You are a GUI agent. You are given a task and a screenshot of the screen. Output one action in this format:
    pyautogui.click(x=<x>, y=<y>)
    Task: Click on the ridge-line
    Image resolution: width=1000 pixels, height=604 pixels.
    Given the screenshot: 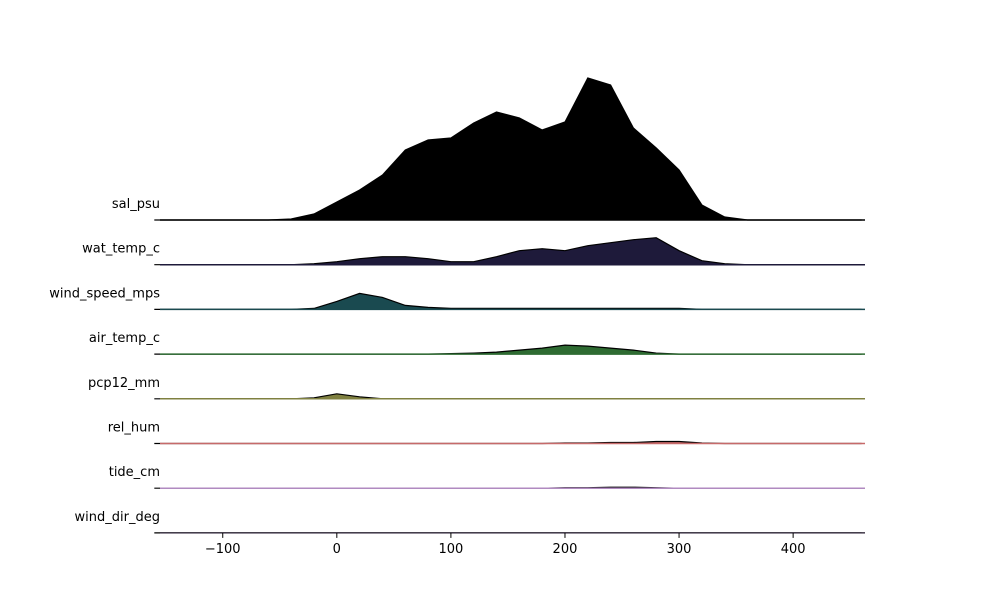 What is the action you would take?
    pyautogui.click(x=508, y=301)
    